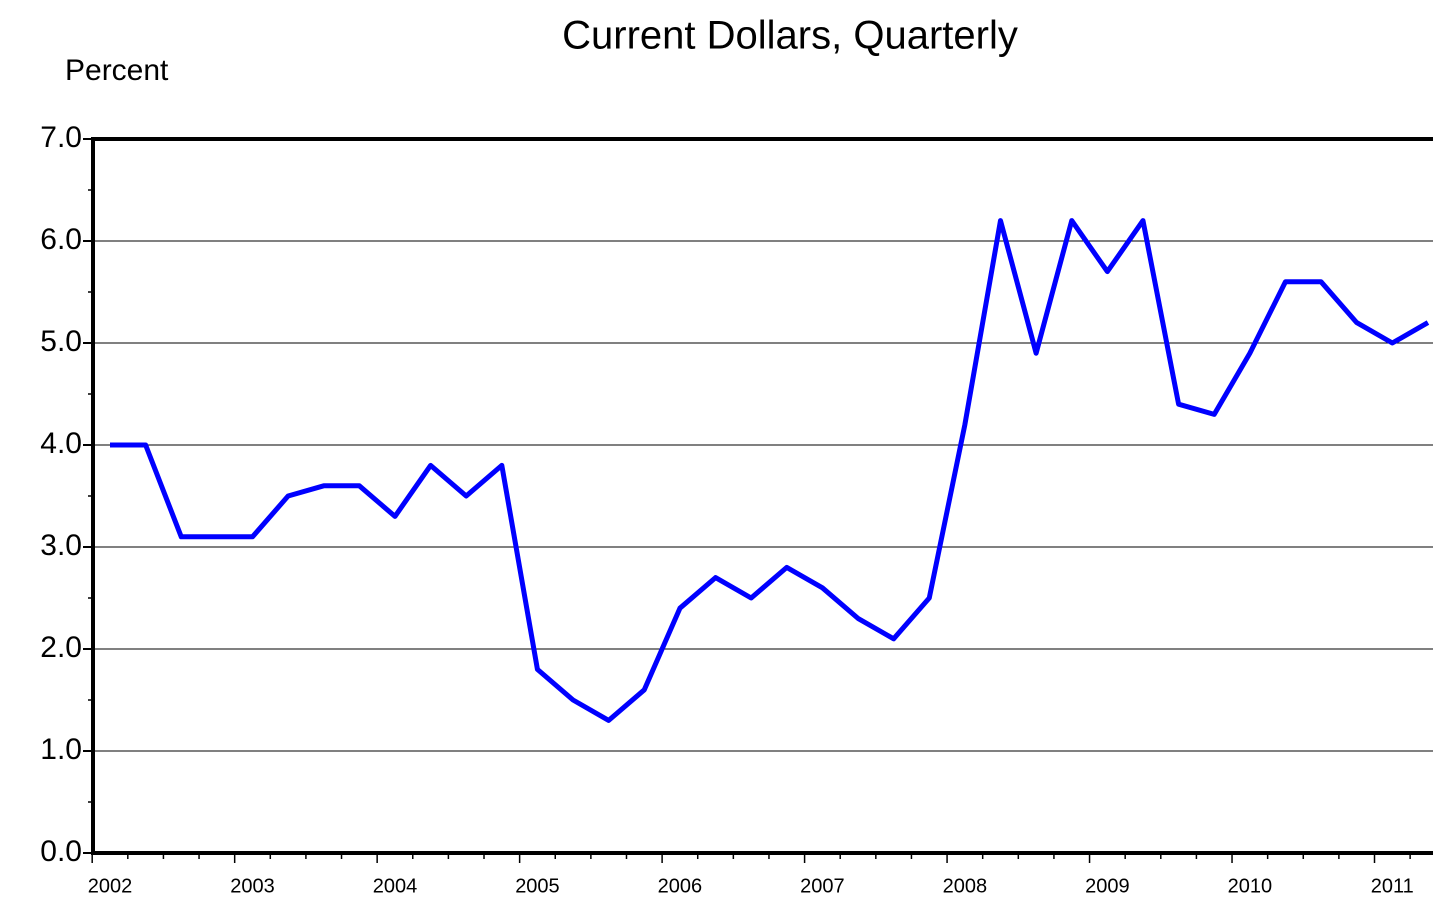  I want to click on y-tick-label: 7.0, so click(61, 137).